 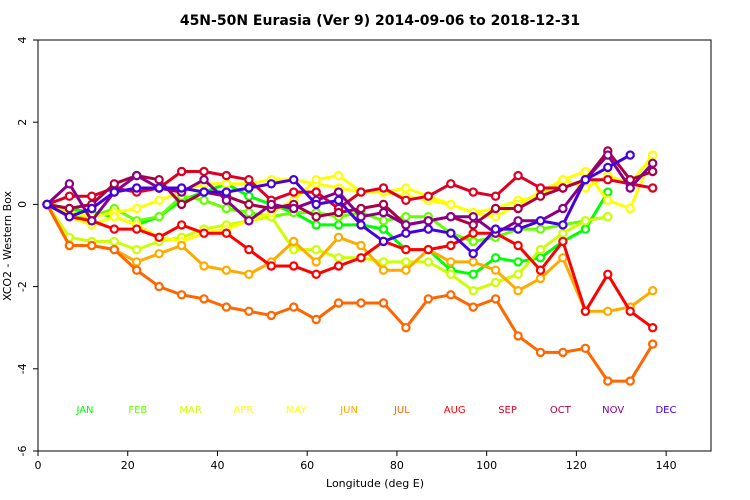 What do you see at coordinates (244, 410) in the screenshot?
I see `legend-entry: APR` at bounding box center [244, 410].